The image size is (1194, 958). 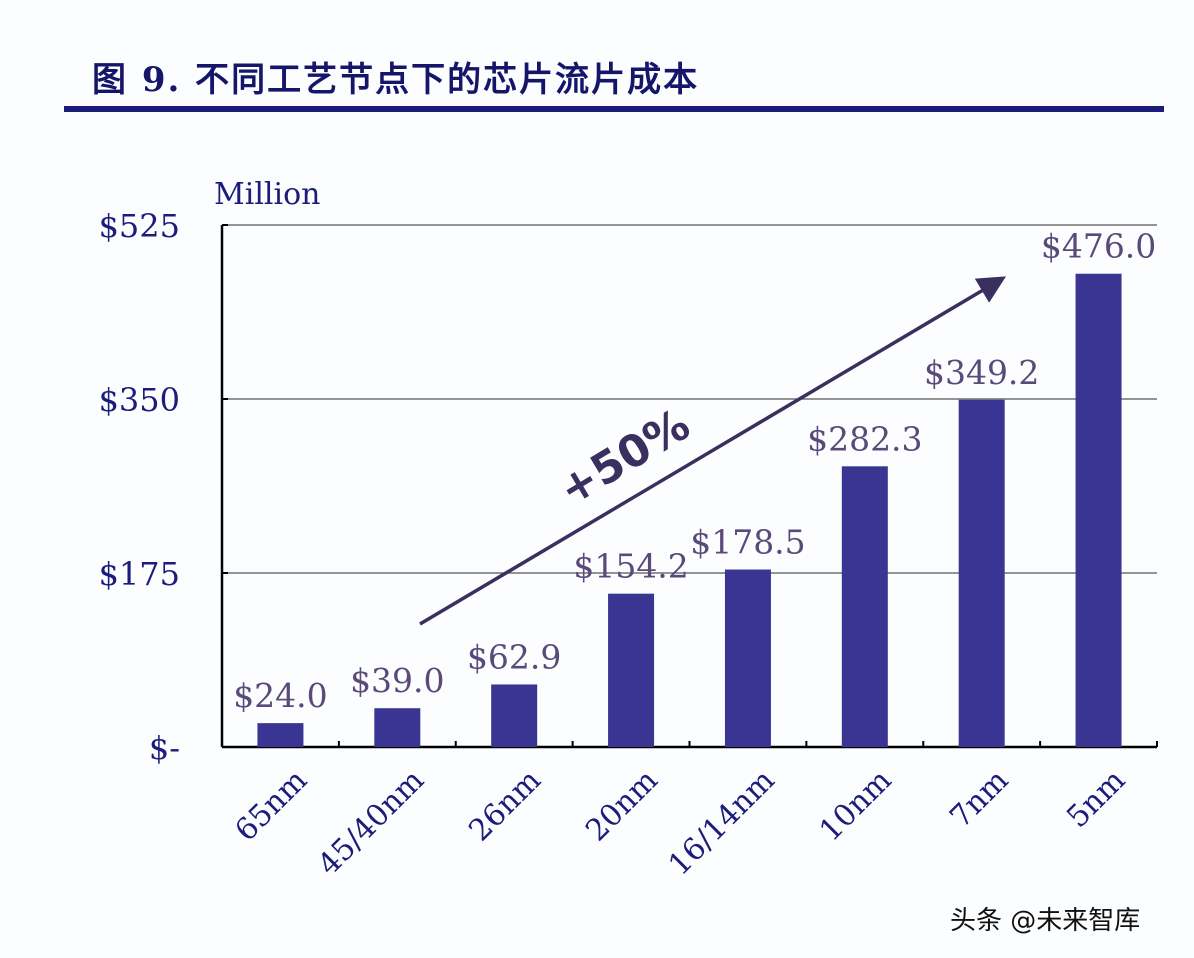 I want to click on x-tick-label: 5nm, so click(x=1096, y=799).